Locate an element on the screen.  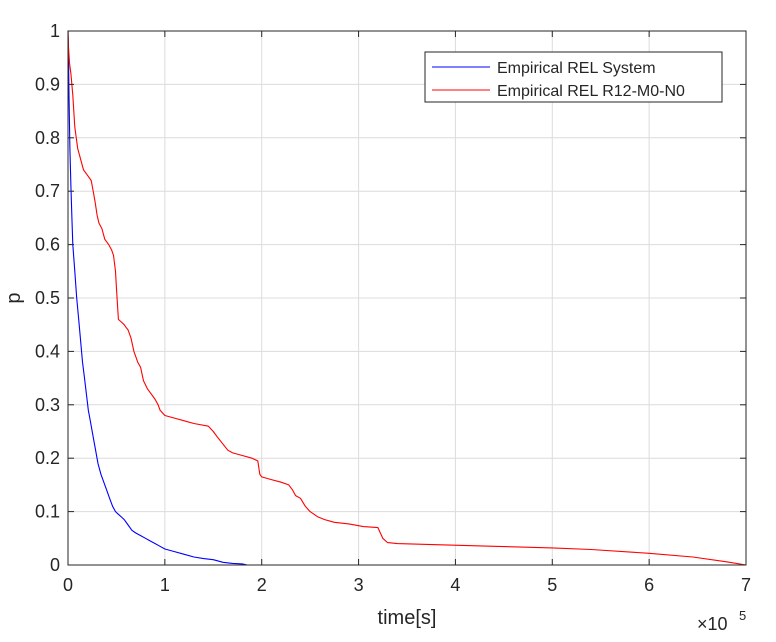
x-tick-label: 7 is located at coordinates (746, 585).